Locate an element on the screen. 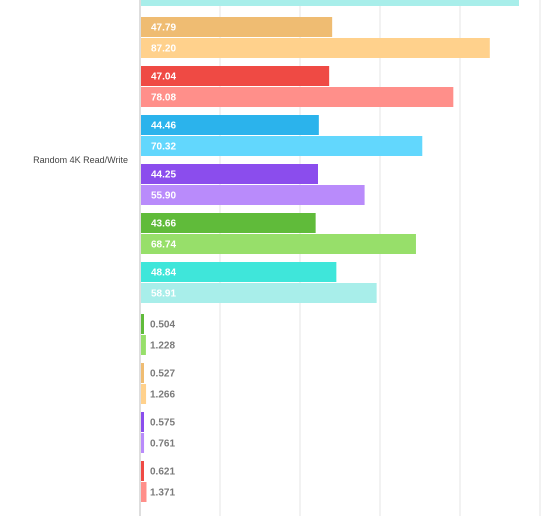 This screenshot has height=516, width=560. data-label: 78.08 is located at coordinates (163, 98).